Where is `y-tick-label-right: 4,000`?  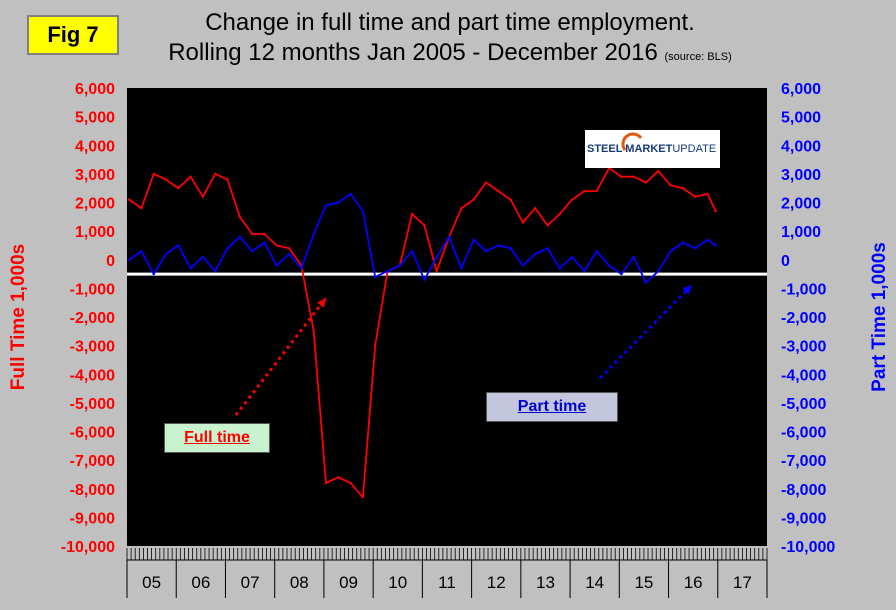
y-tick-label-right: 4,000 is located at coordinates (801, 146).